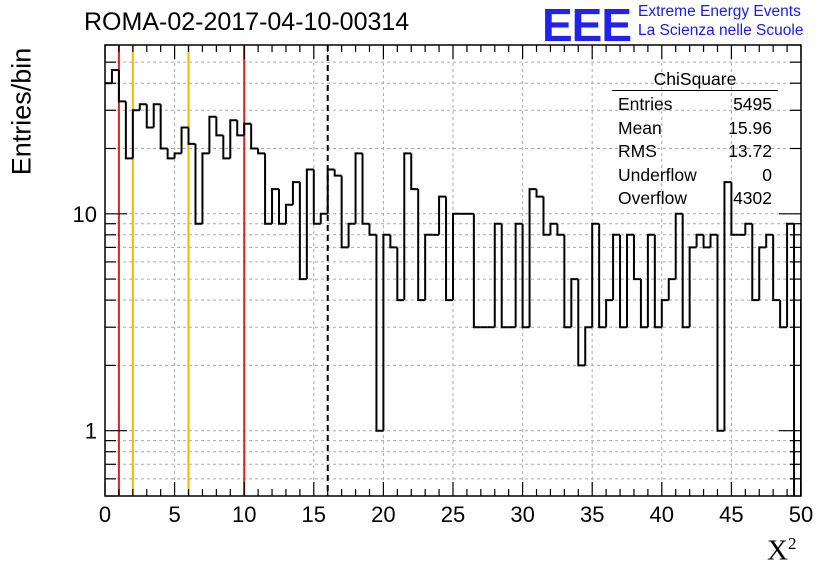 This screenshot has height=572, width=836. What do you see at coordinates (653, 198) in the screenshot?
I see `stats-label: Overflow` at bounding box center [653, 198].